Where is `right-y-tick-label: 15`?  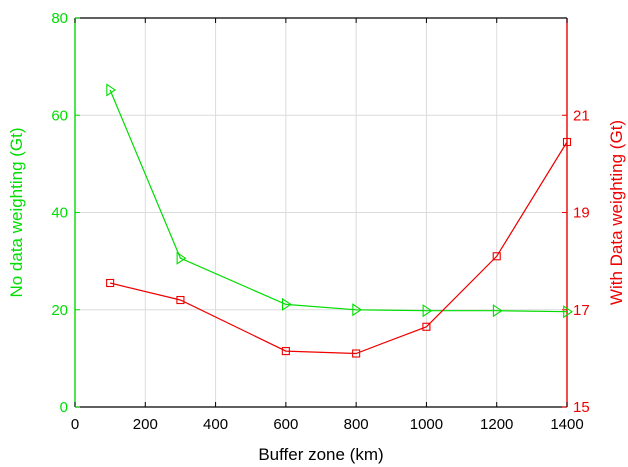 right-y-tick-label: 15 is located at coordinates (581, 407).